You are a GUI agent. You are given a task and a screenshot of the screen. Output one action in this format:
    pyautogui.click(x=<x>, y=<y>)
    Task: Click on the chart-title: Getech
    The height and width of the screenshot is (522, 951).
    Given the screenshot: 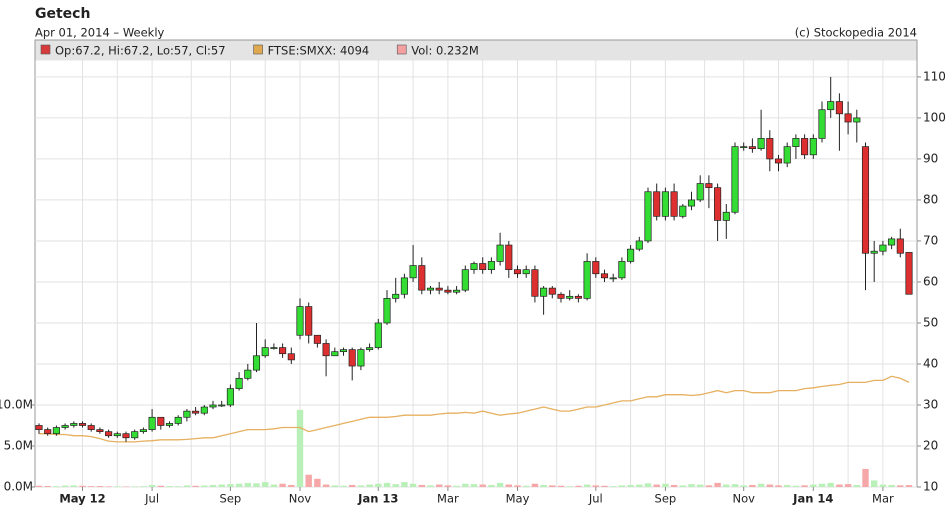 What is the action you would take?
    pyautogui.click(x=62, y=14)
    